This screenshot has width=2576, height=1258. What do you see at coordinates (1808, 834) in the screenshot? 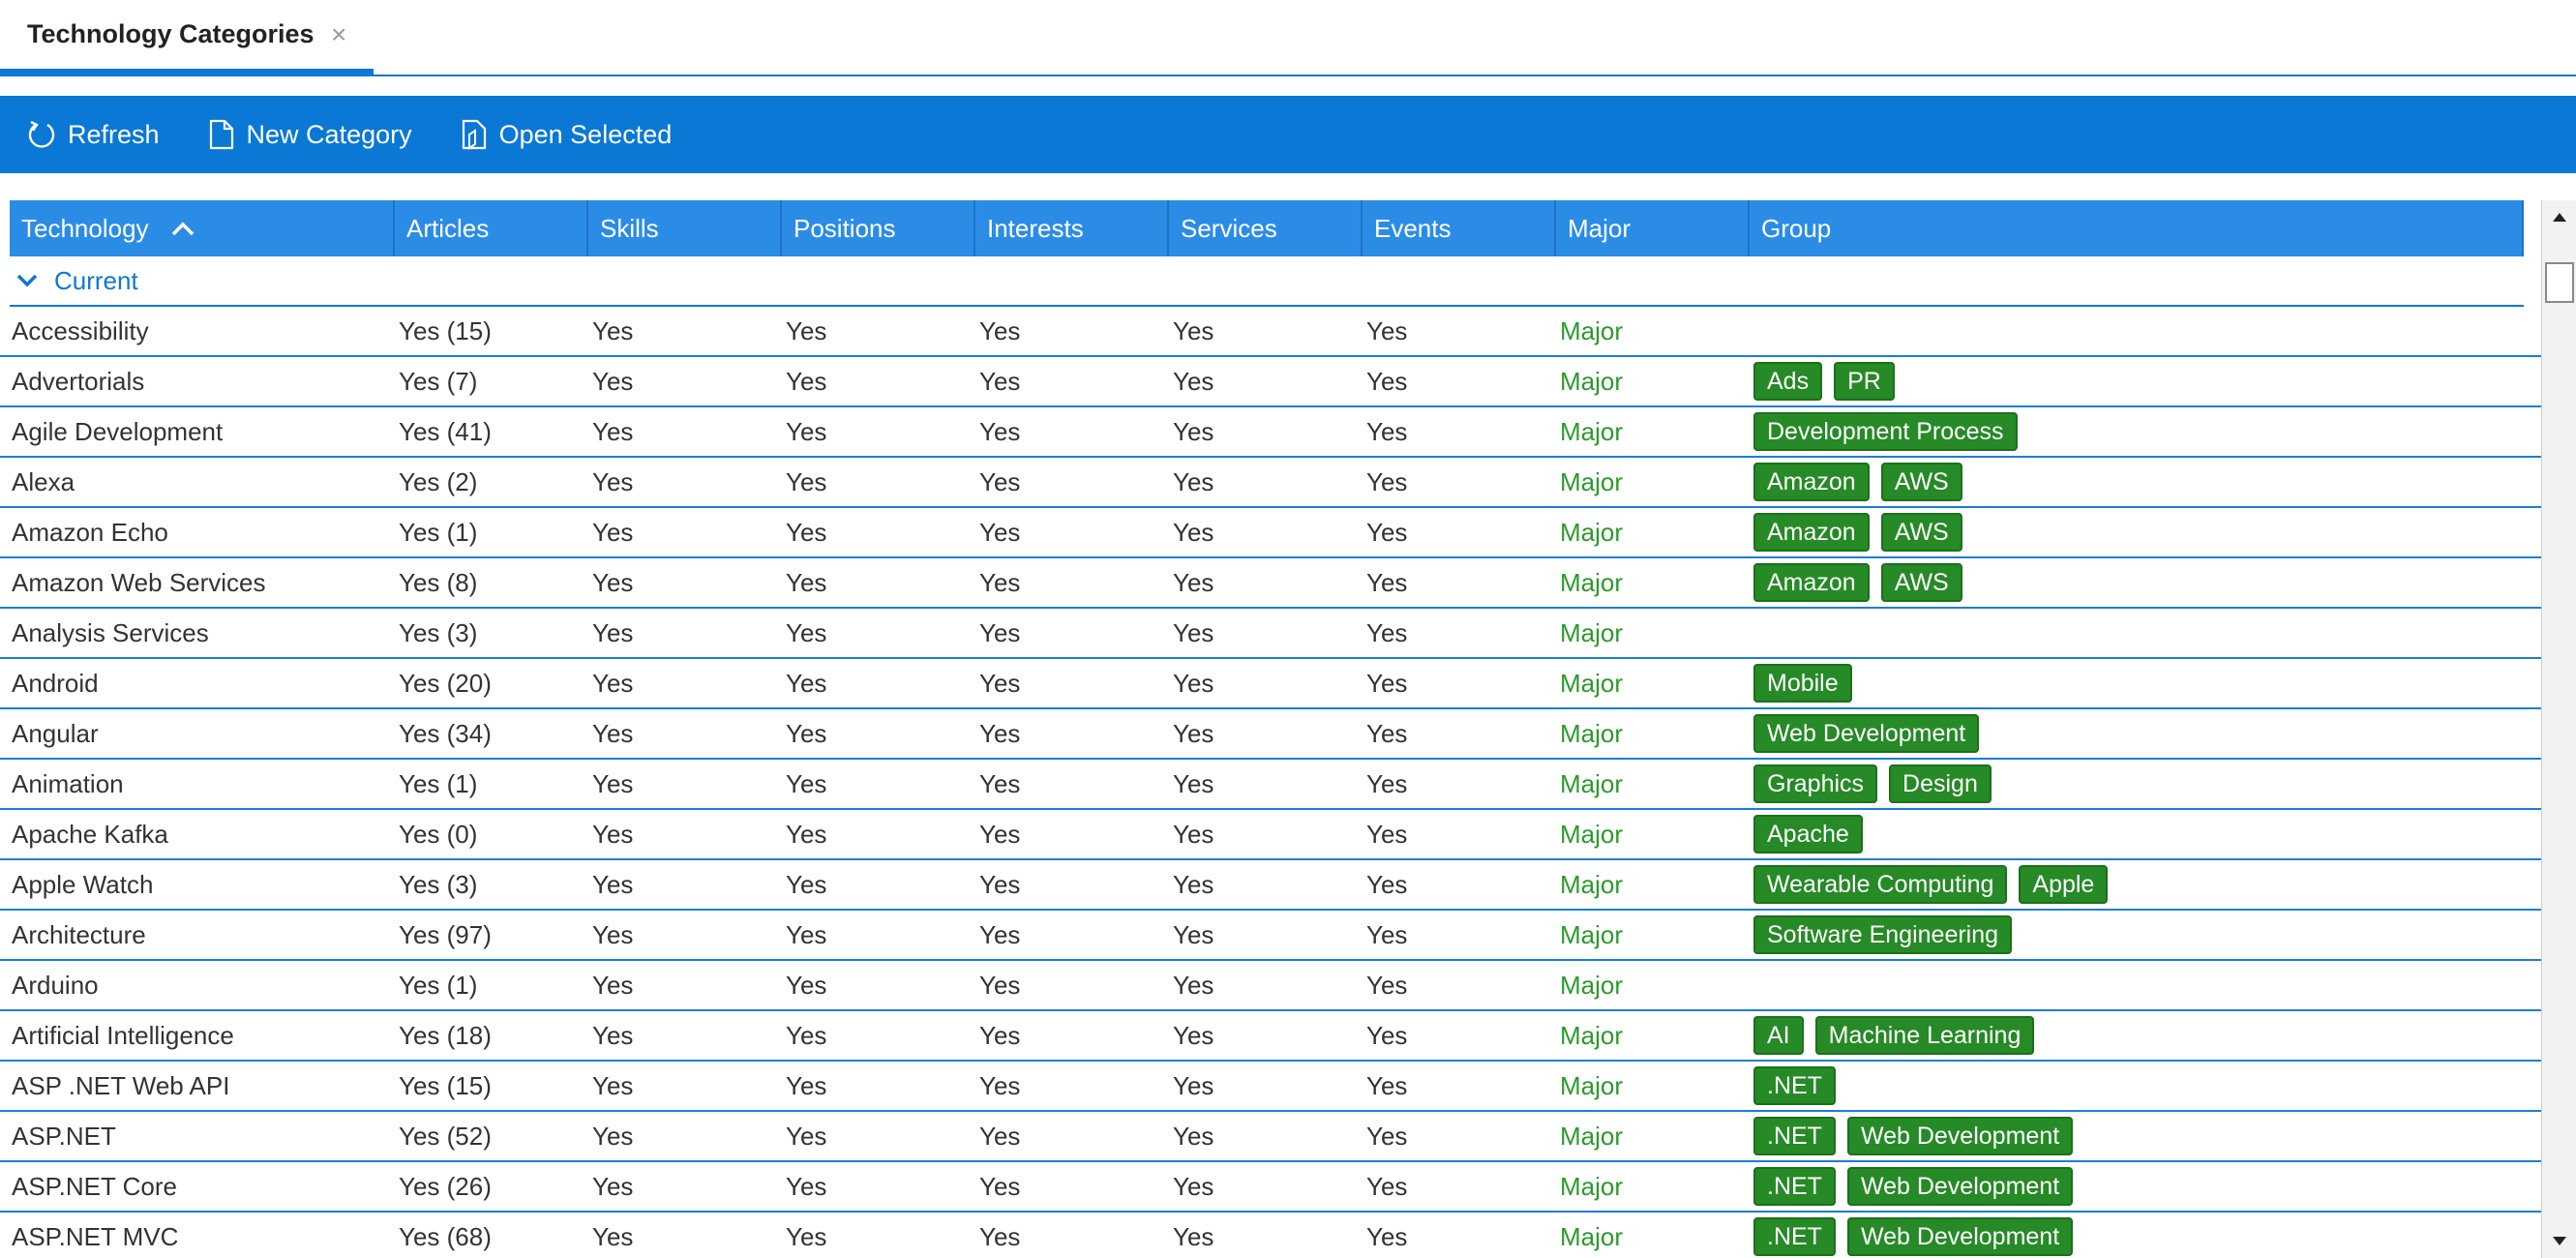
I see `group-tag: Apache` at bounding box center [1808, 834].